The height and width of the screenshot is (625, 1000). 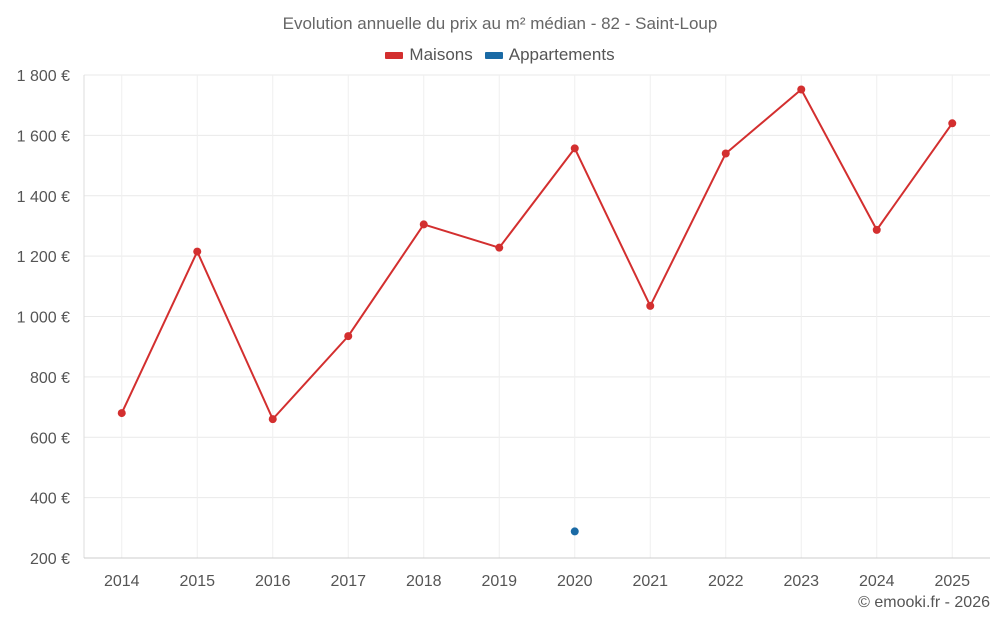 What do you see at coordinates (801, 581) in the screenshot?
I see `x-tick-label: 2023` at bounding box center [801, 581].